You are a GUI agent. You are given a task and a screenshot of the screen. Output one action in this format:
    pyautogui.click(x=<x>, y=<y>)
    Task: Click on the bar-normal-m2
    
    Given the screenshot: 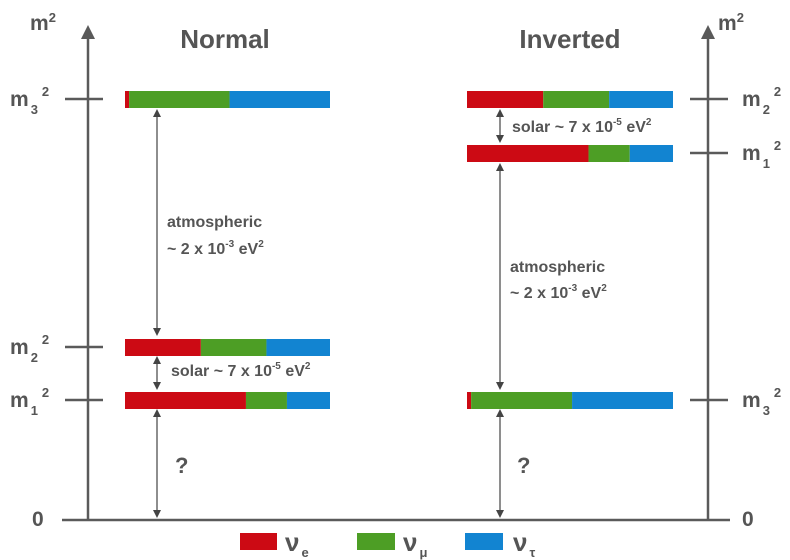 What is the action you would take?
    pyautogui.click(x=227, y=347)
    